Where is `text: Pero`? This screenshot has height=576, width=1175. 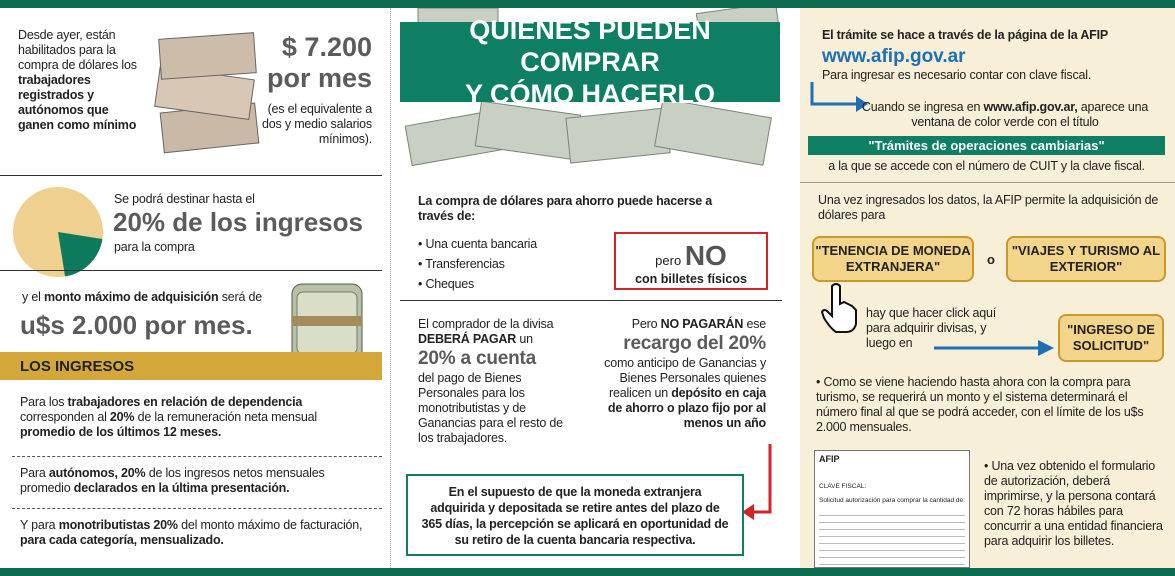 text: Pero is located at coordinates (646, 324).